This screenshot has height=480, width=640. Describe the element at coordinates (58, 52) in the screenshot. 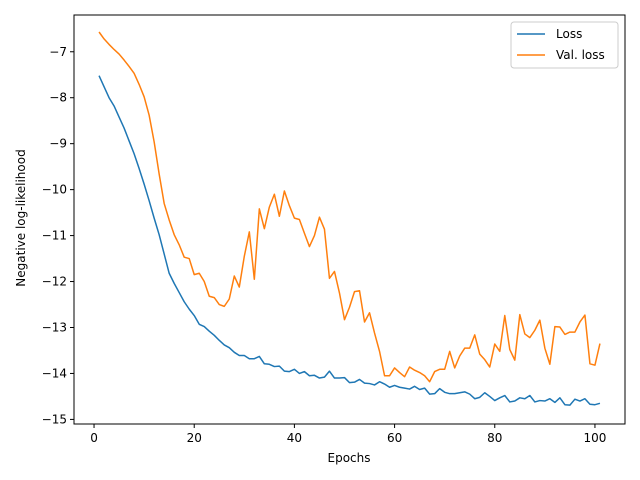

I see `y-tick-label: −7` at that location.